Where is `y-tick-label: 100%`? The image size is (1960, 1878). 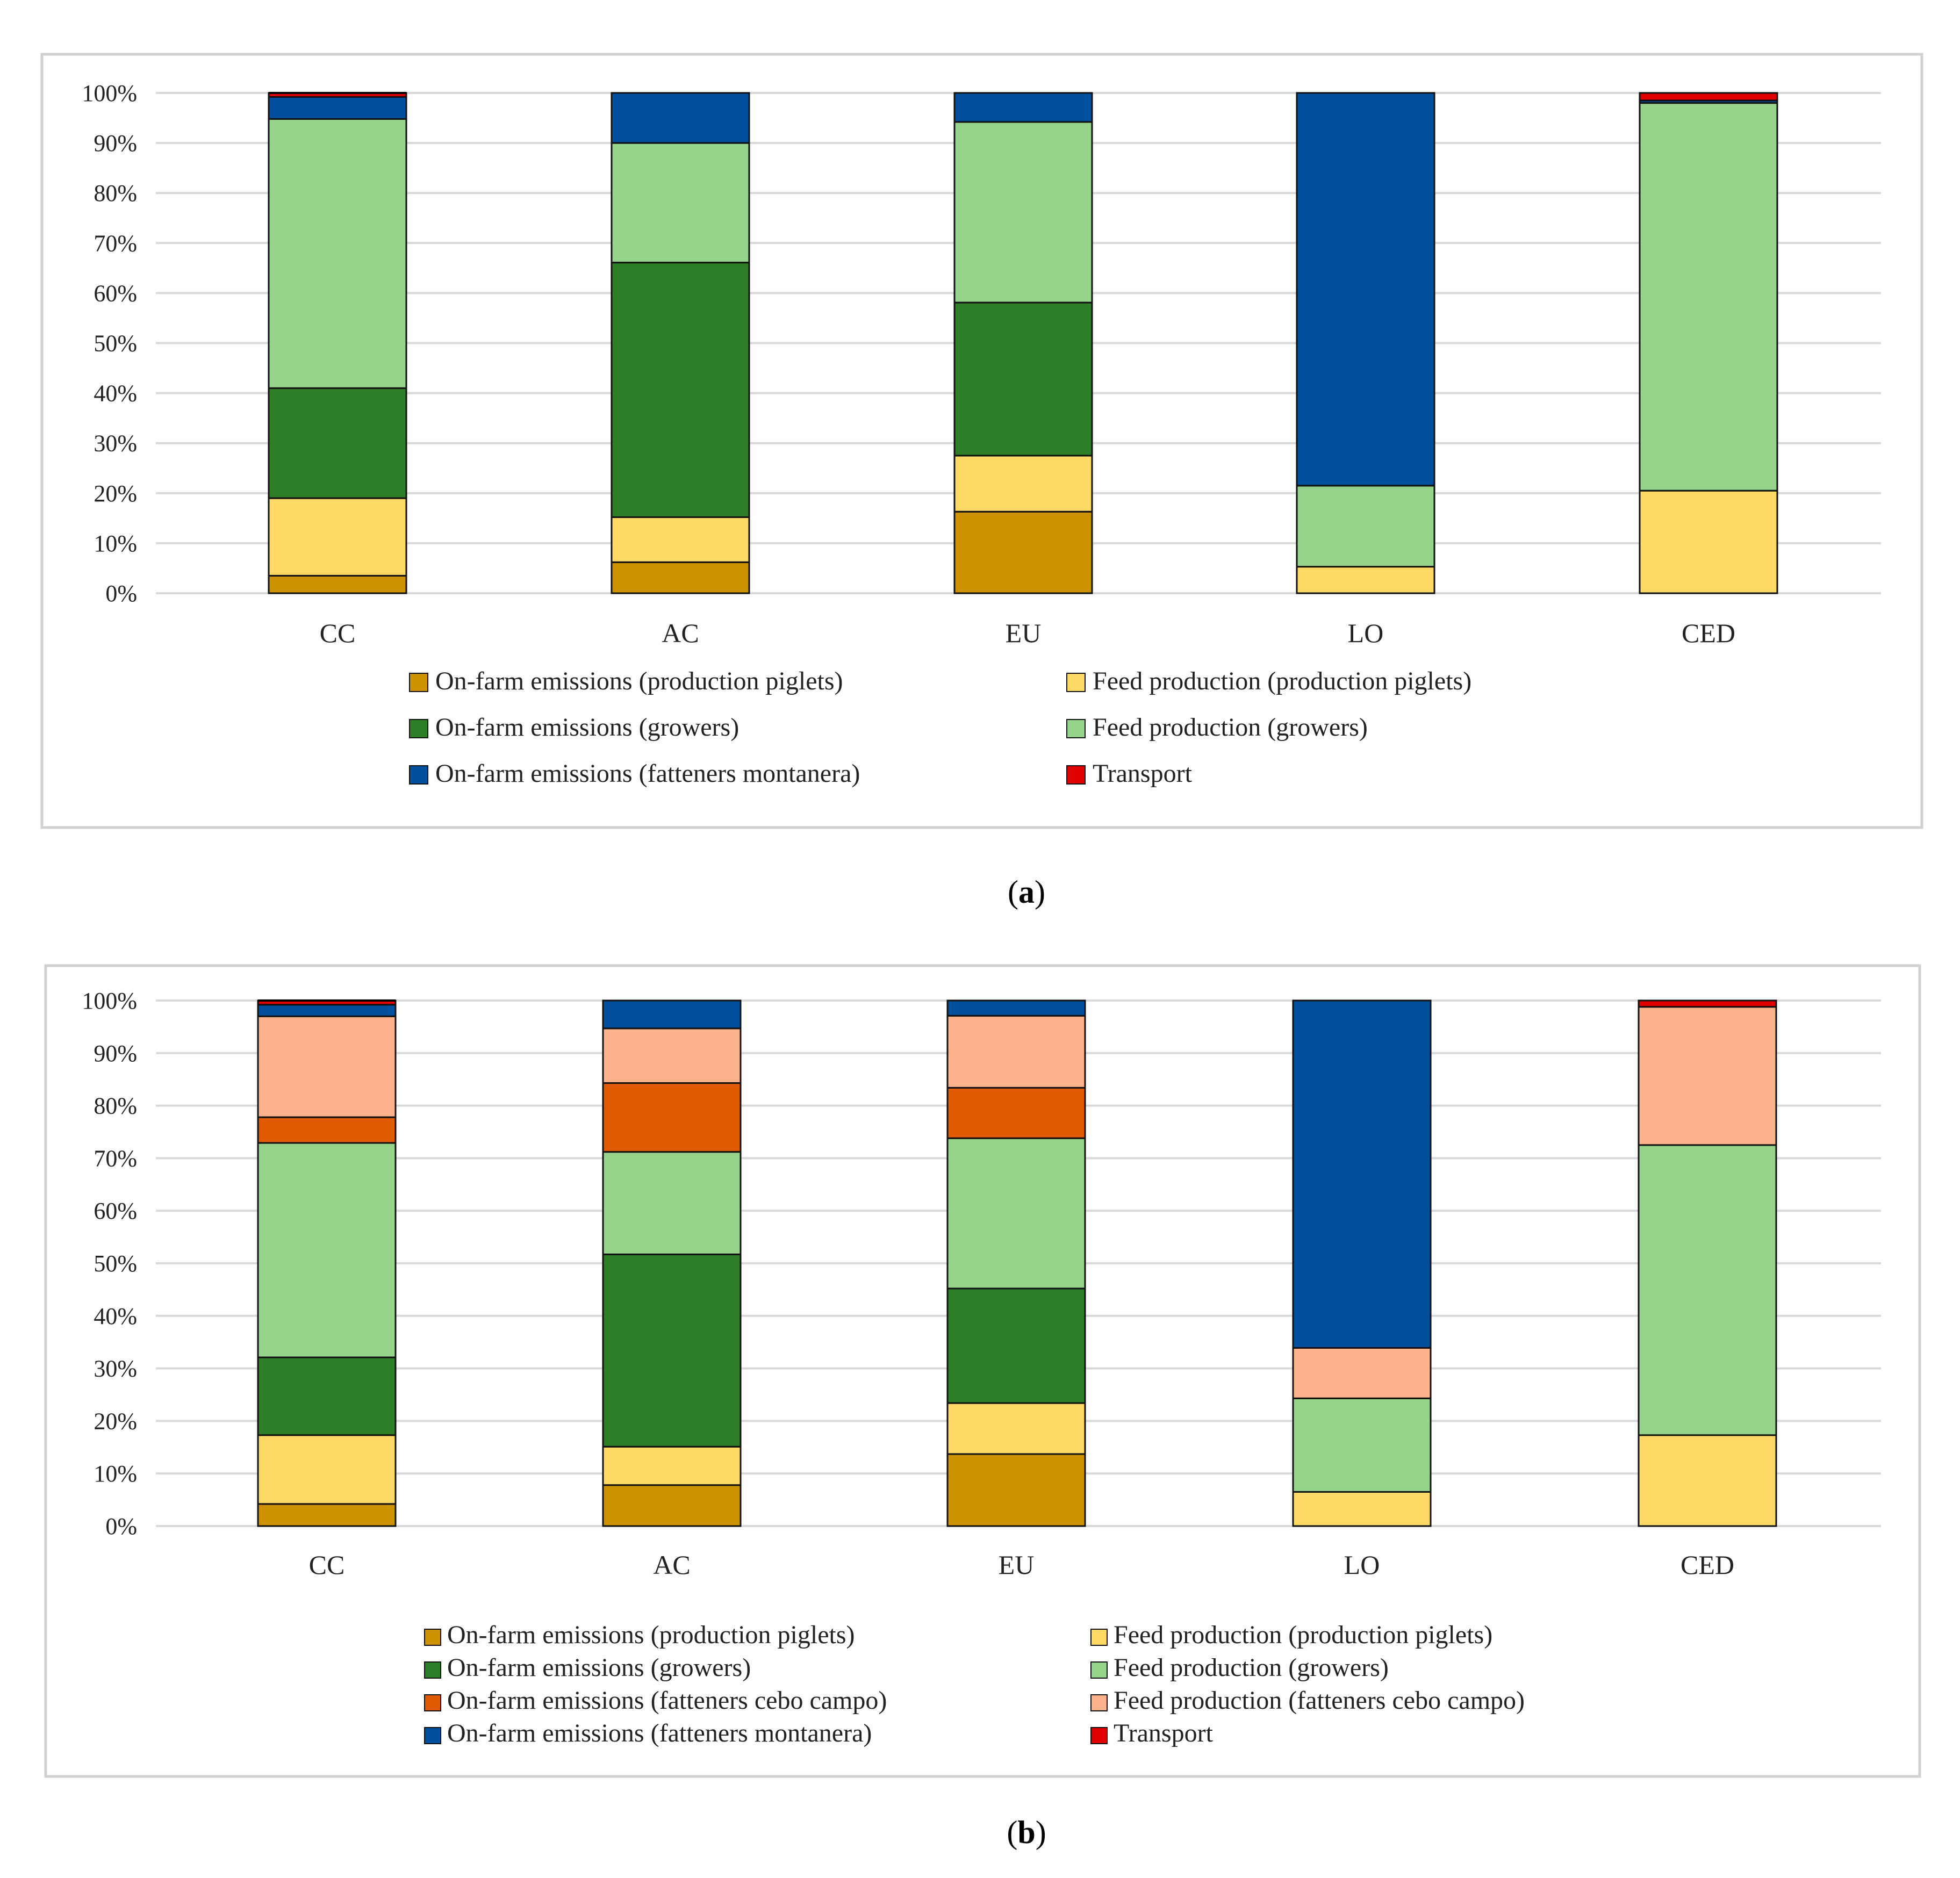 y-tick-label: 100% is located at coordinates (109, 93).